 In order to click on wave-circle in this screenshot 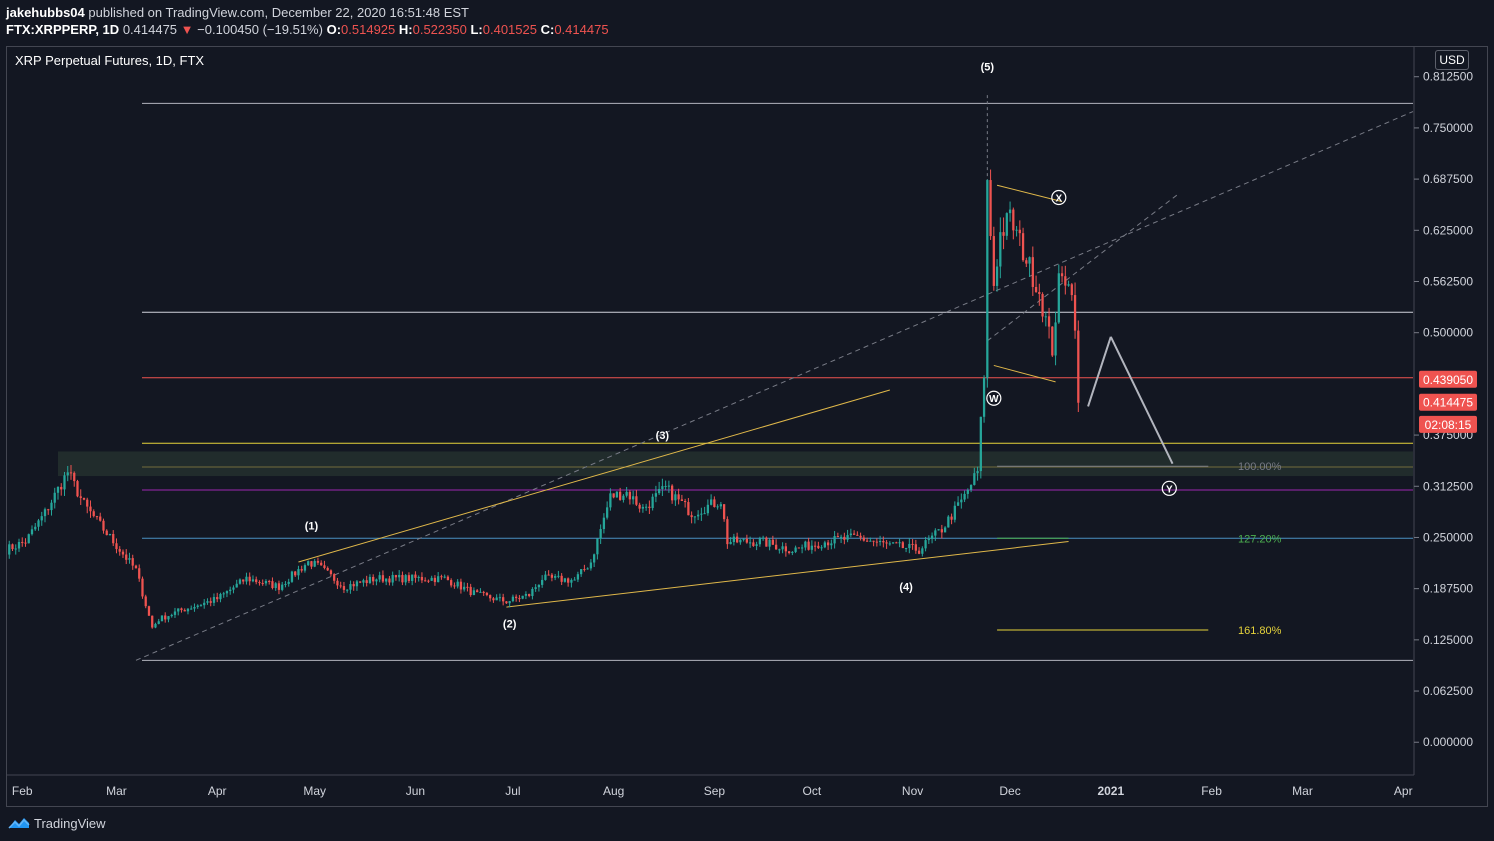, I will do `click(1059, 197)`.